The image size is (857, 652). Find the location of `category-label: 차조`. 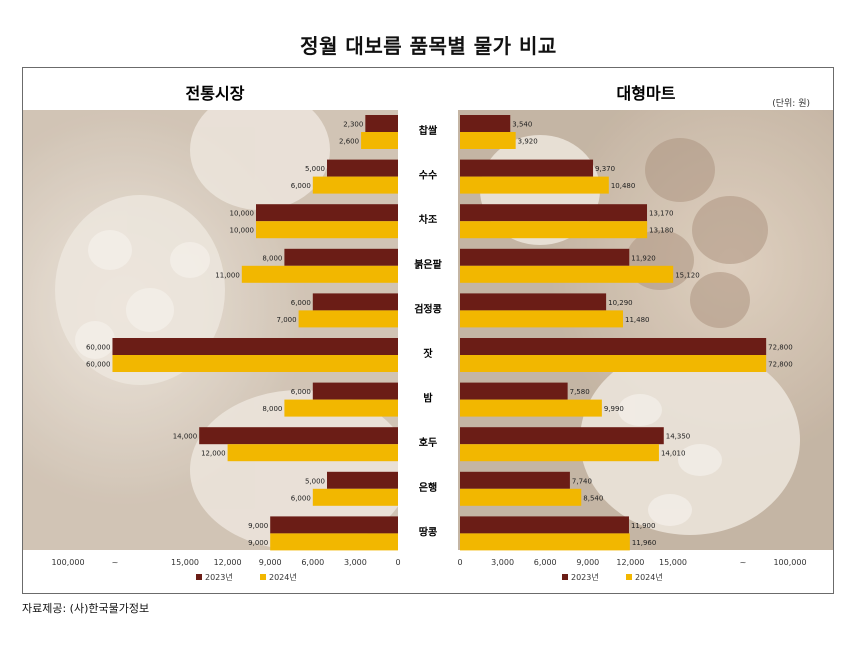

category-label: 차조 is located at coordinates (428, 219).